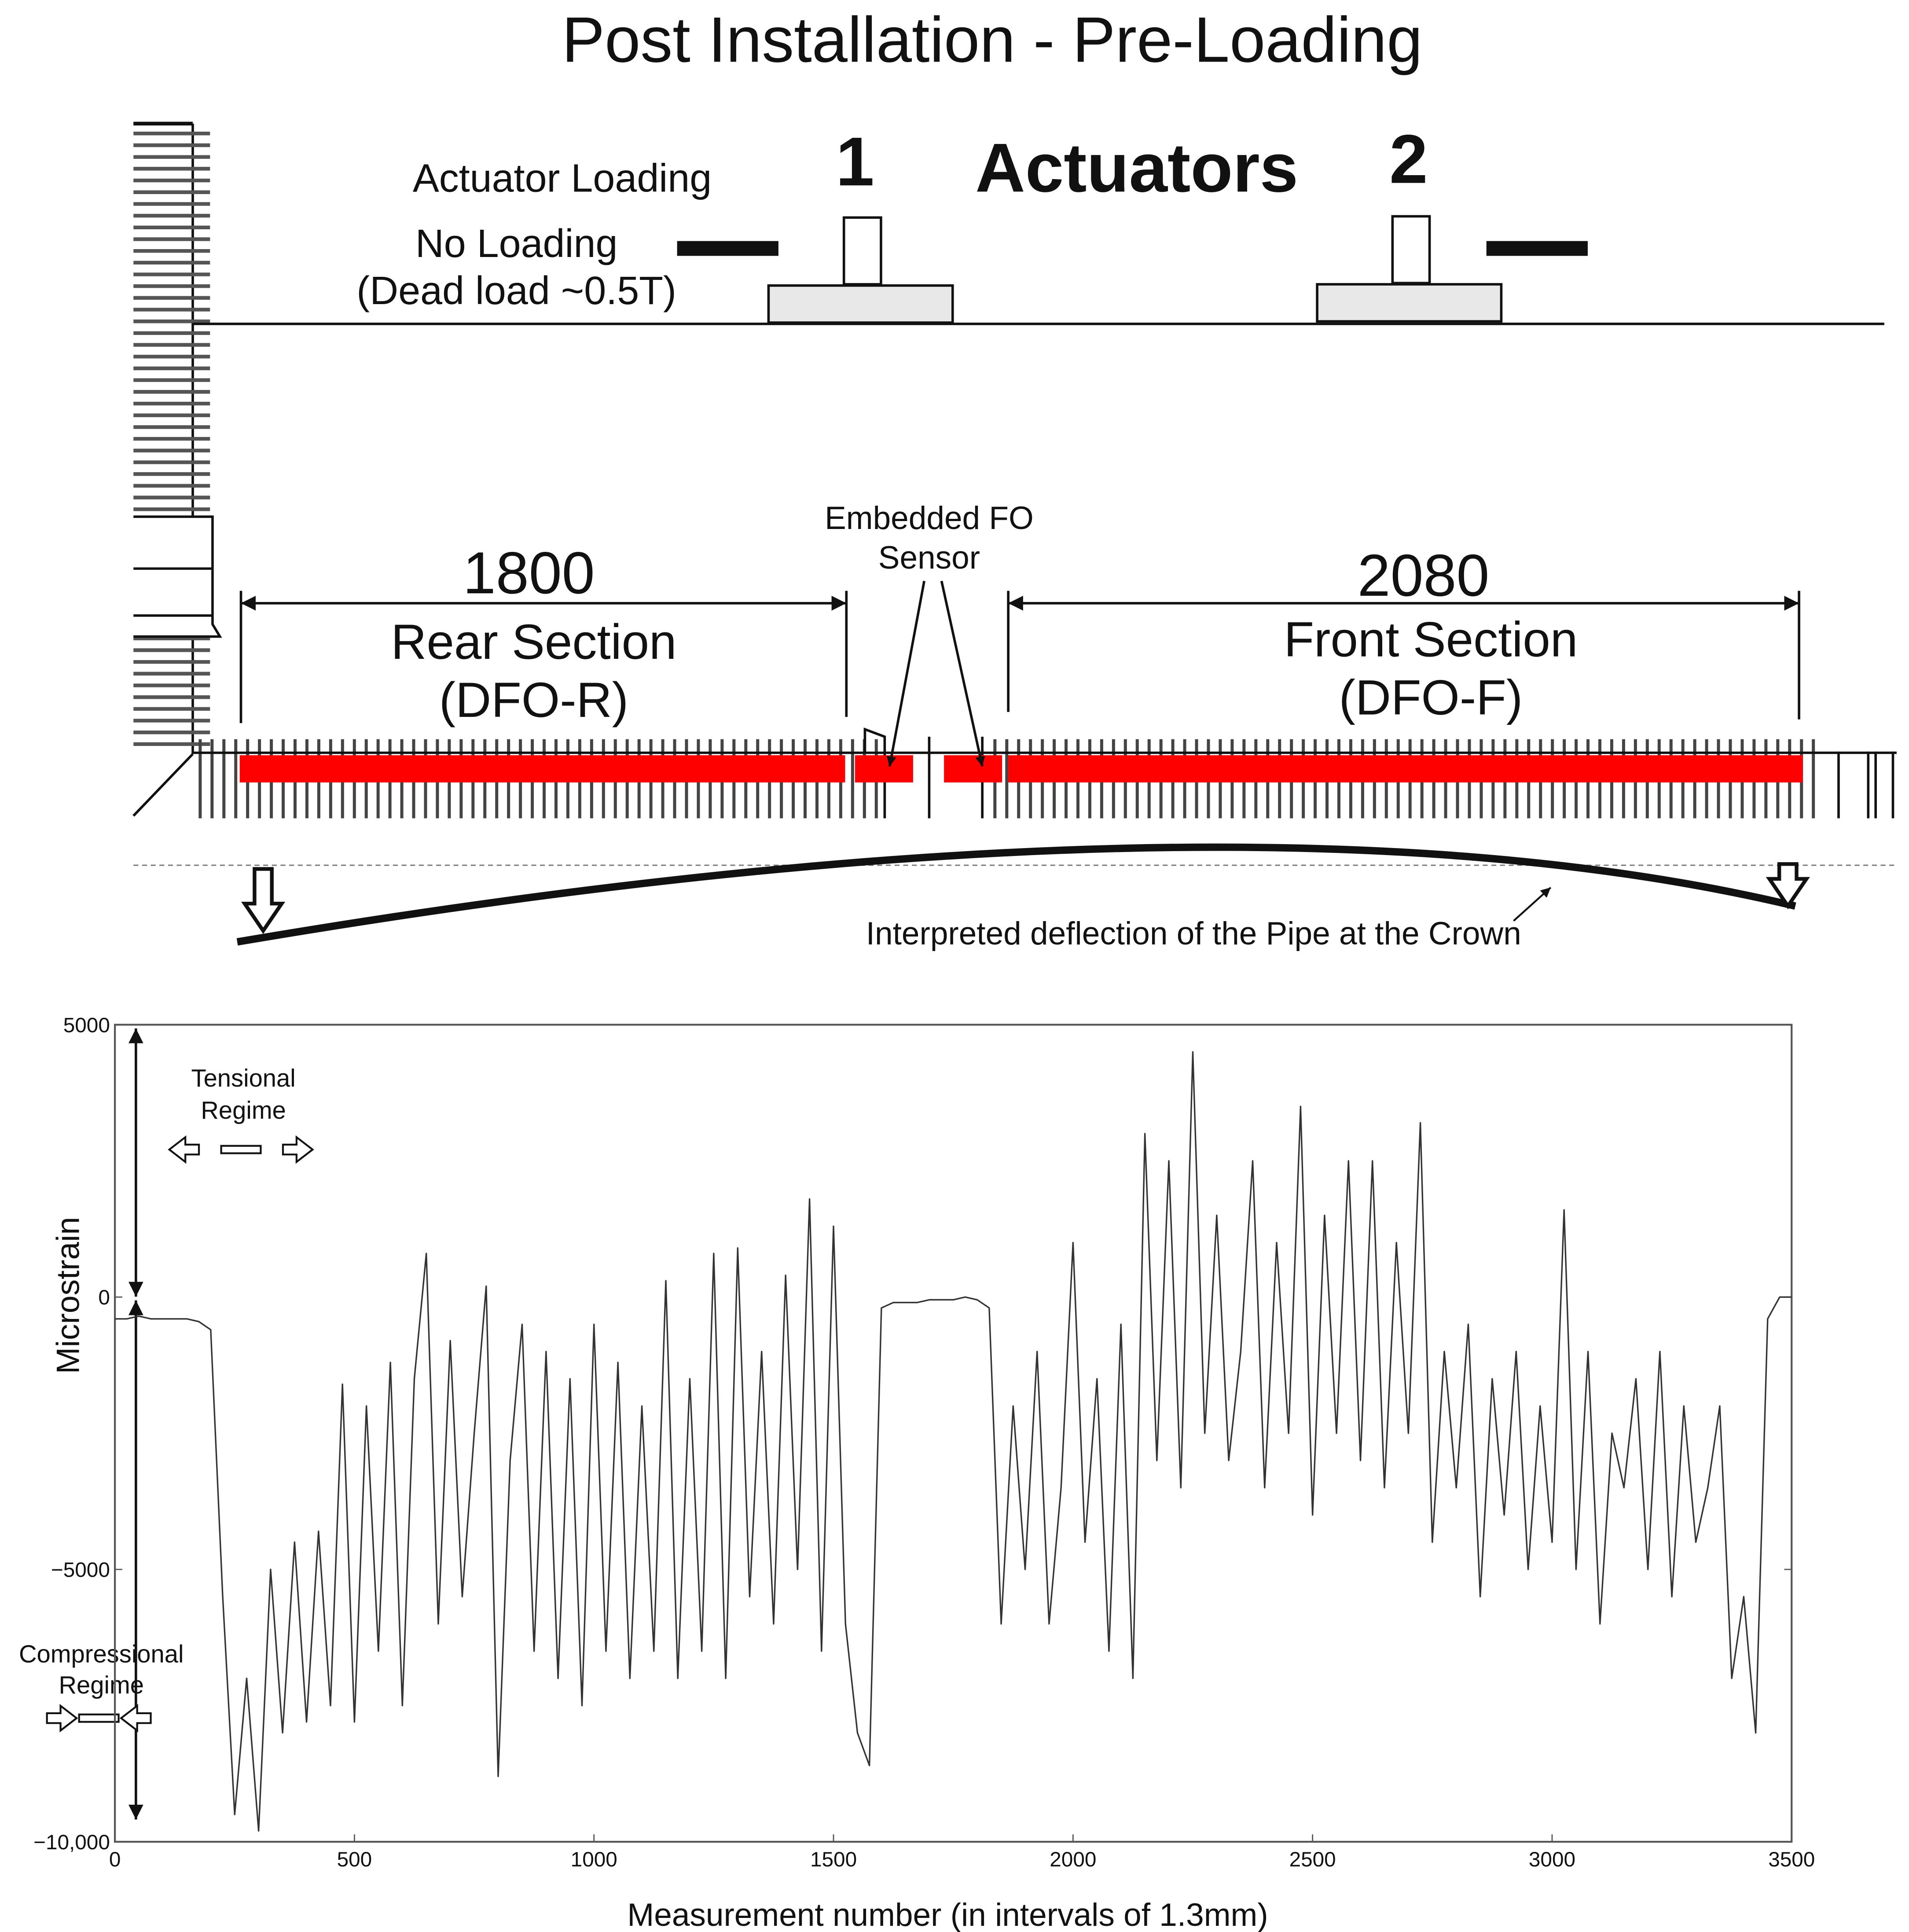  Describe the element at coordinates (529, 573) in the screenshot. I see `section-length: 1800` at that location.